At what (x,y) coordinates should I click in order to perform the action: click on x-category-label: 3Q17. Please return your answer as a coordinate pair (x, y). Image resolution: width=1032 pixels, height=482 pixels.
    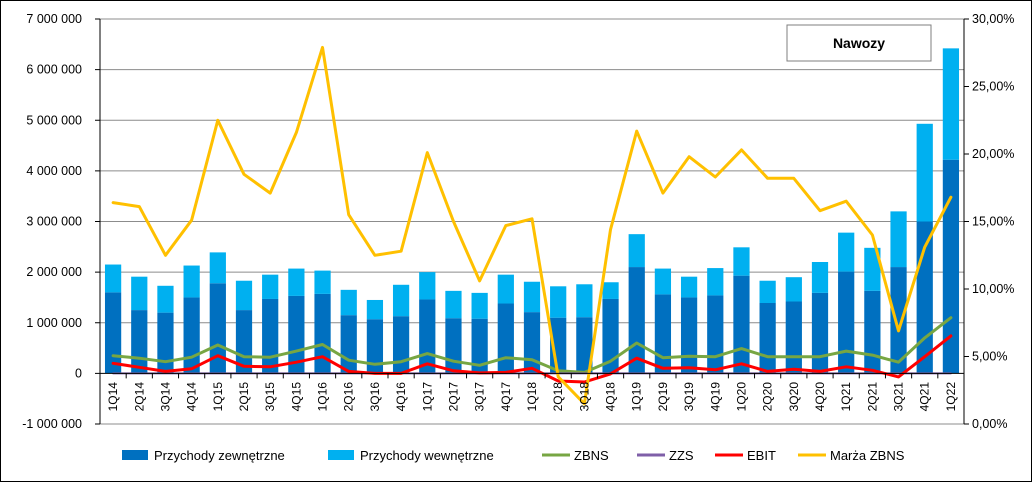
    Looking at the image, I should click on (480, 397).